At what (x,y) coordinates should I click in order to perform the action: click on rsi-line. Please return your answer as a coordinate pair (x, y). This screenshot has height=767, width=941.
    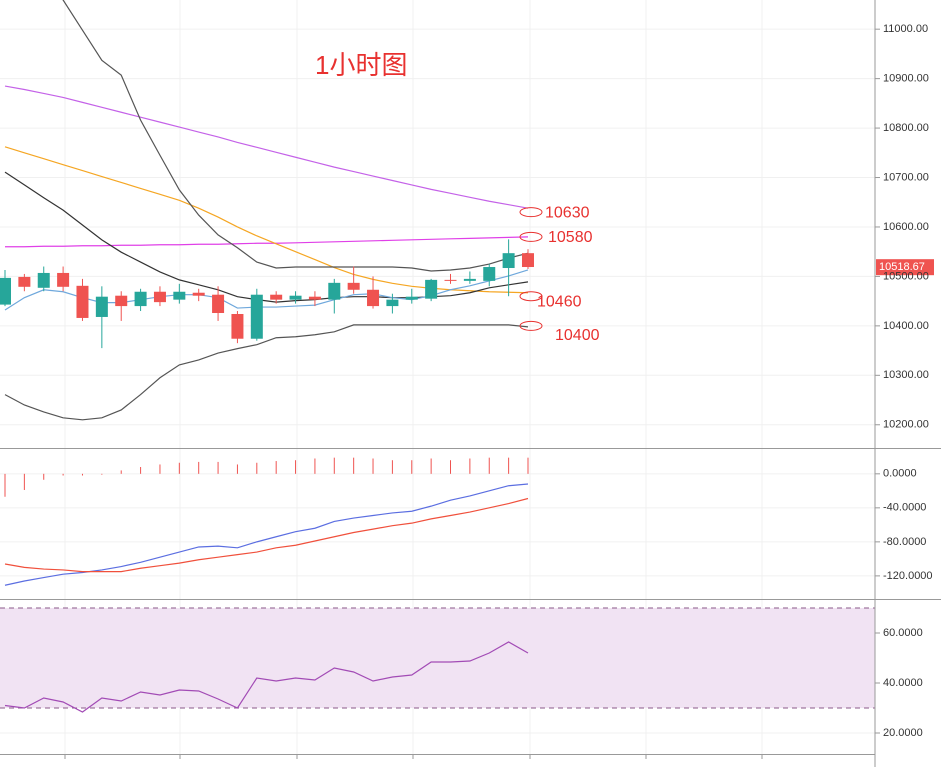
    Looking at the image, I should click on (266, 677).